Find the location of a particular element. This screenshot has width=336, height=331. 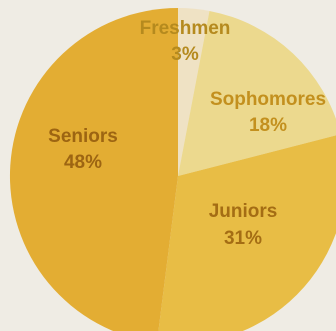

slice-value-freshmen: 3% is located at coordinates (185, 54).